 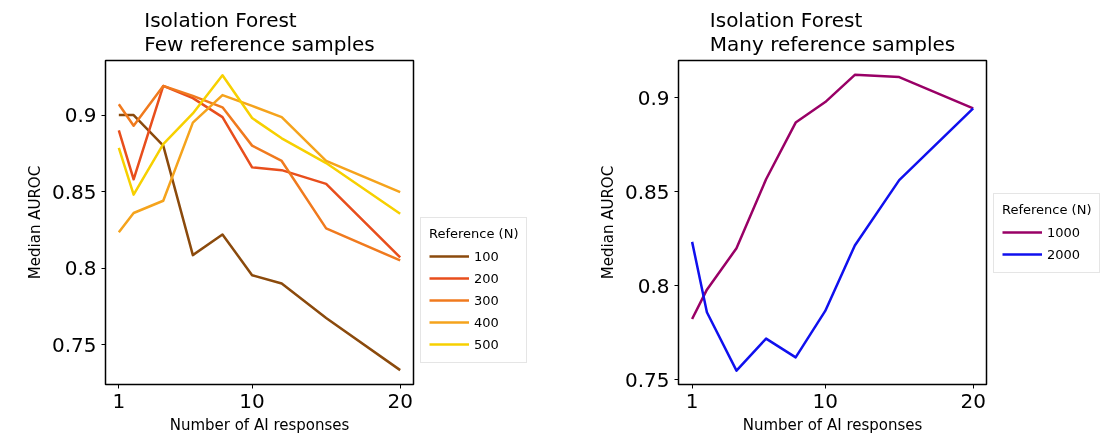 I want to click on legend-label: 100, so click(x=486, y=256).